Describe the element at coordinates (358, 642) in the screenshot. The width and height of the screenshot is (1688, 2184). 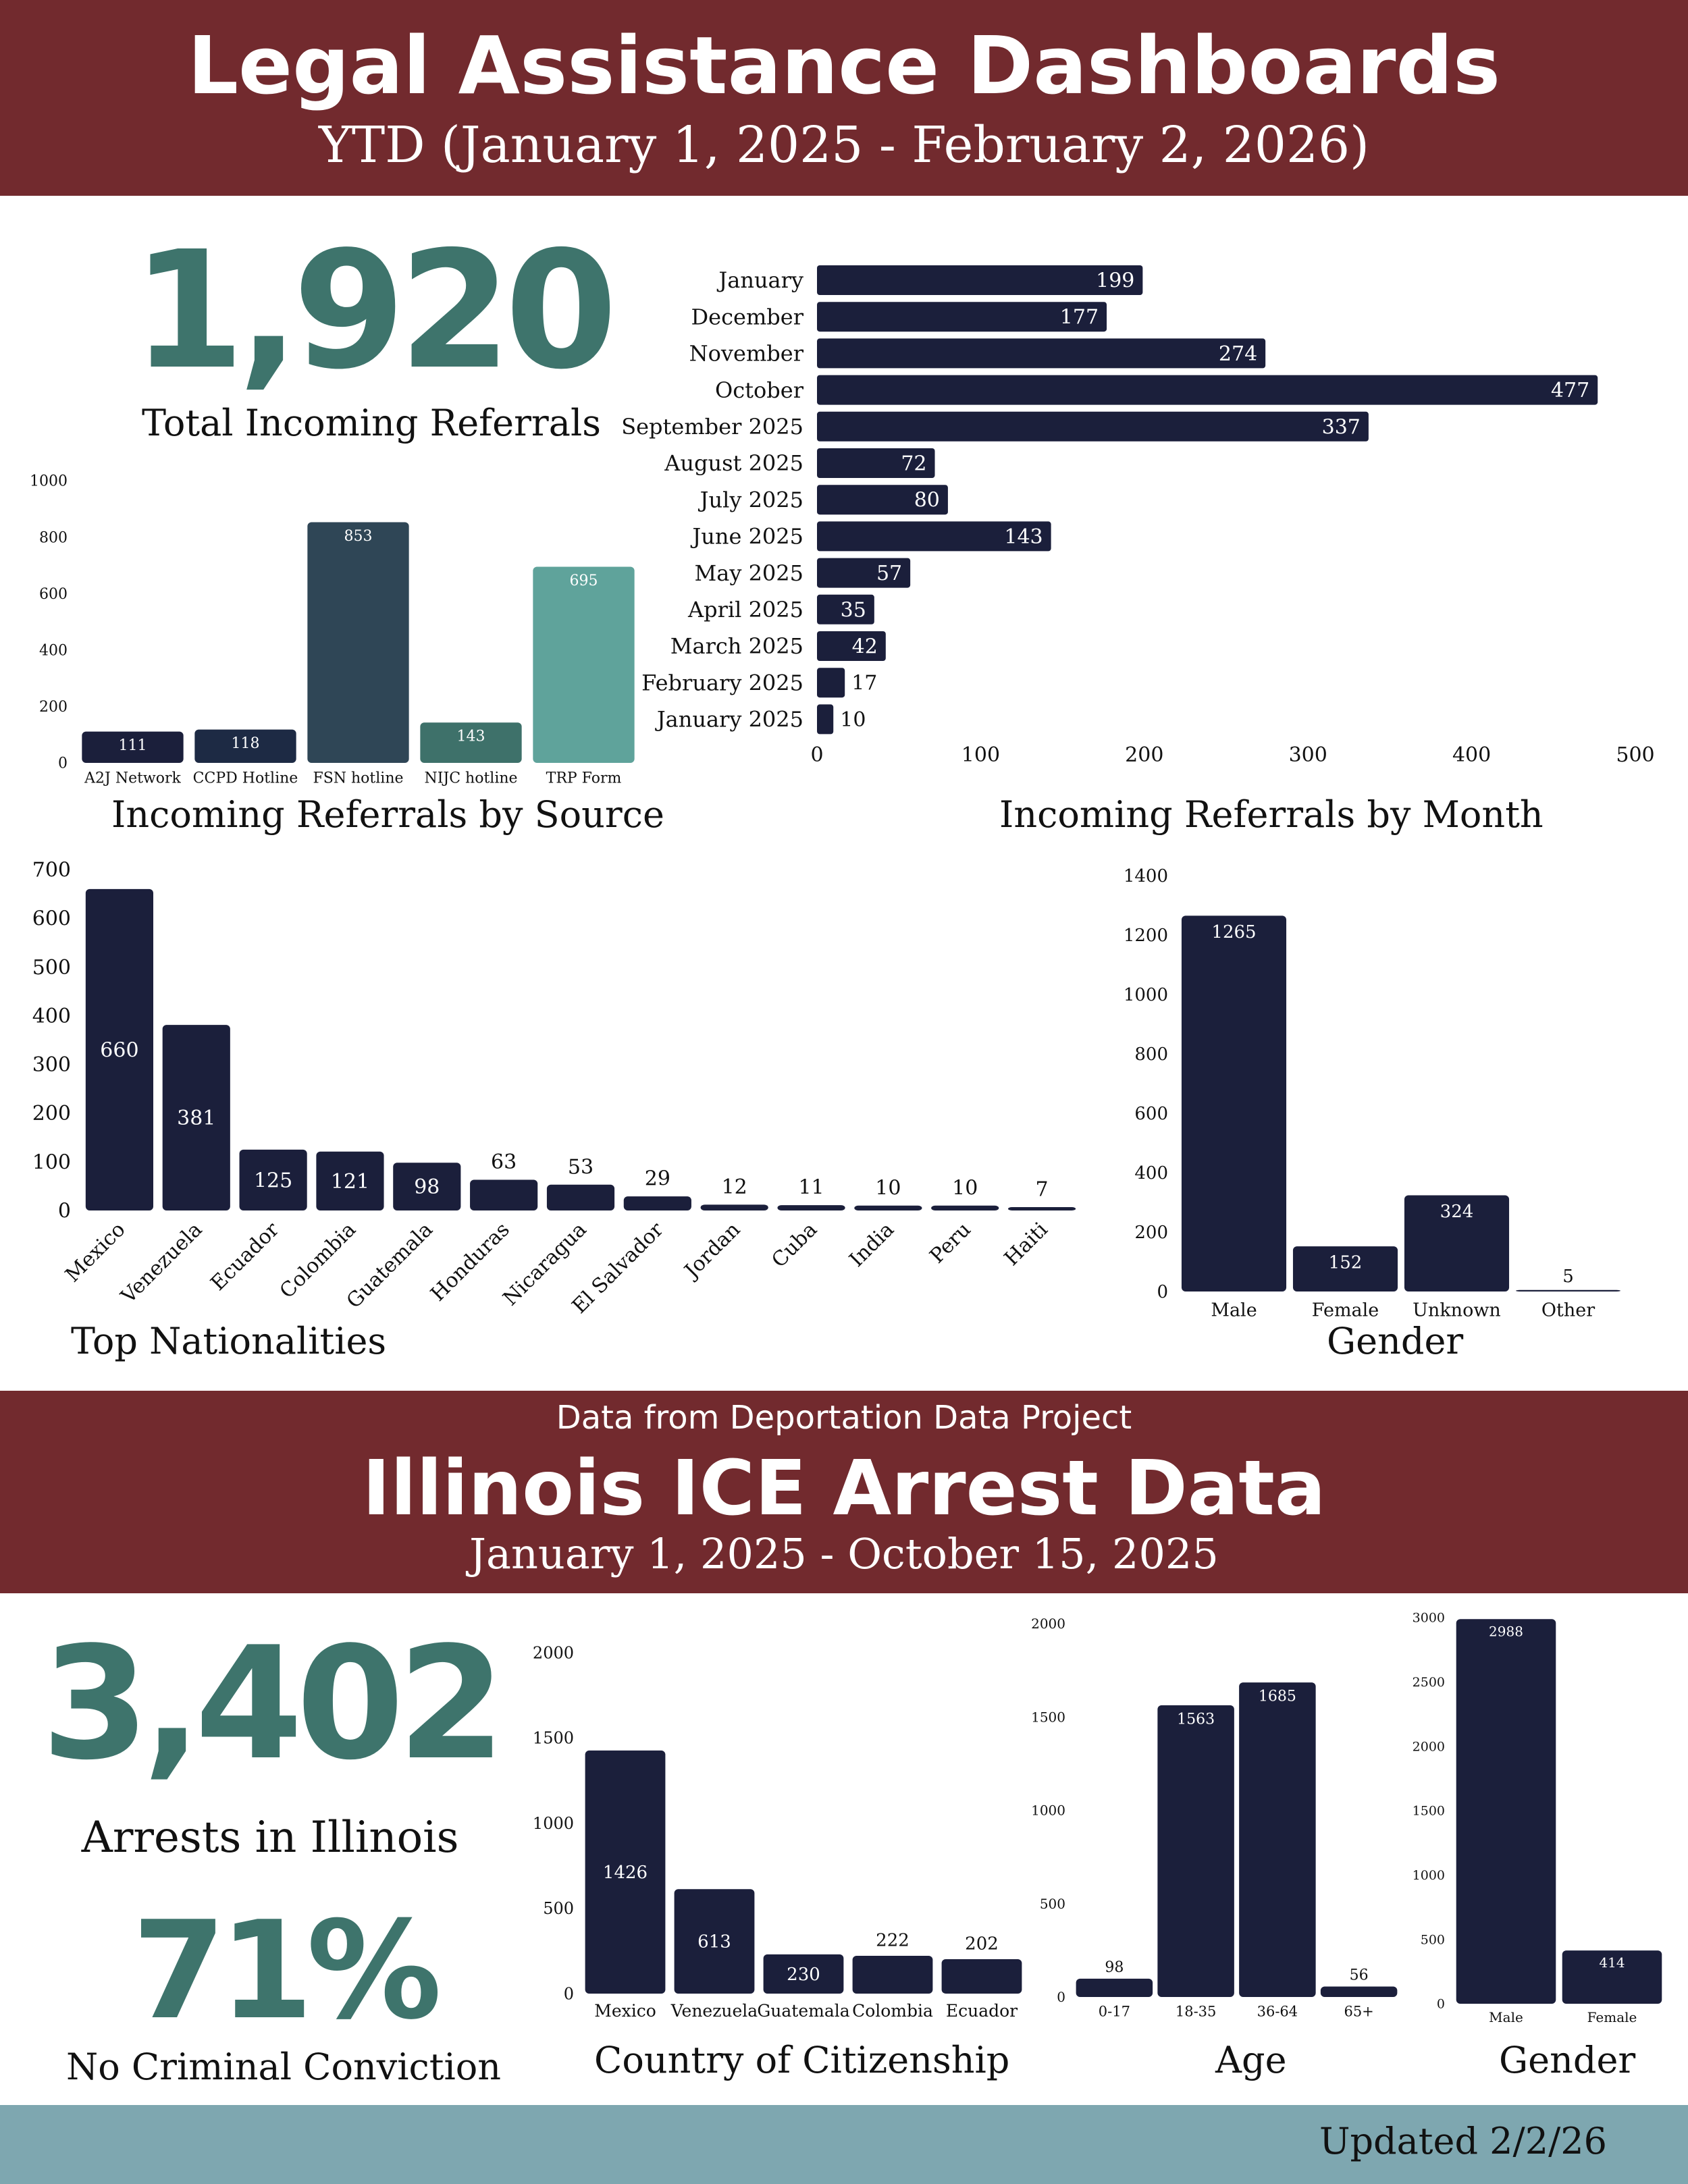
I see `bar-fsn-hotline` at that location.